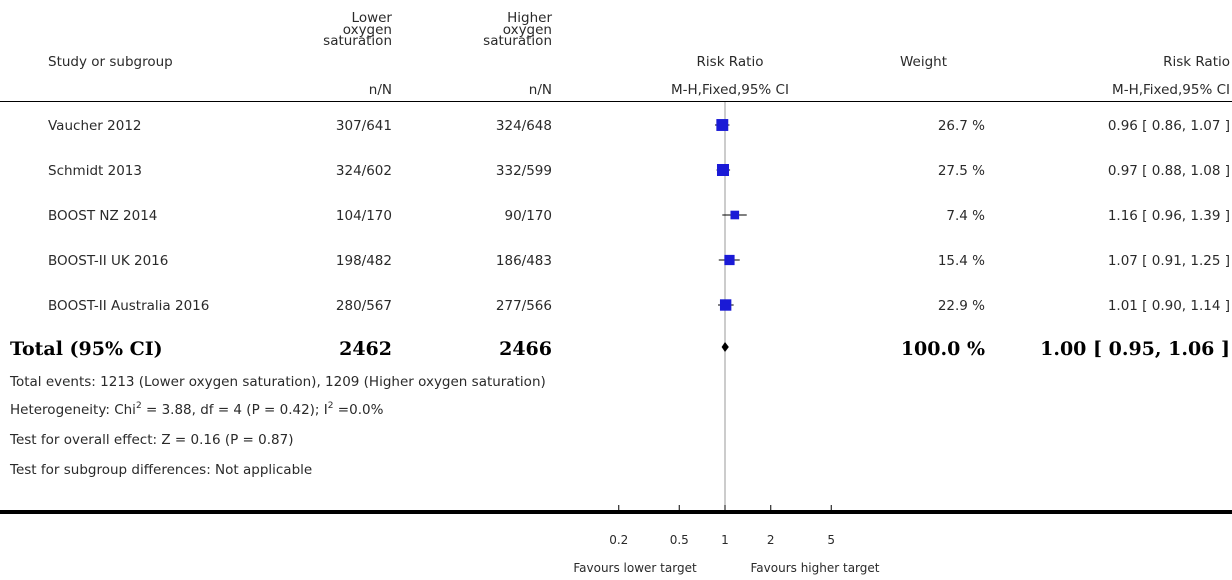  What do you see at coordinates (367, 29) in the screenshot?
I see `group1-header-line2: oxygen` at bounding box center [367, 29].